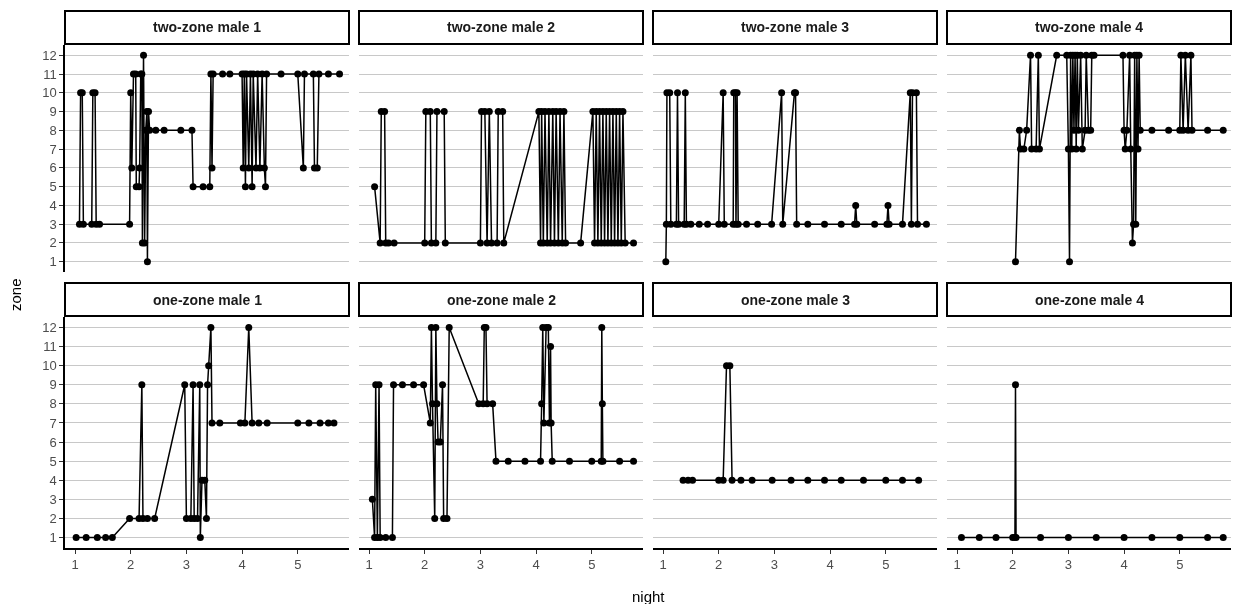 The image size is (1235, 604). What do you see at coordinates (207, 27) in the screenshot?
I see `chart-title: two-zone male 1` at bounding box center [207, 27].